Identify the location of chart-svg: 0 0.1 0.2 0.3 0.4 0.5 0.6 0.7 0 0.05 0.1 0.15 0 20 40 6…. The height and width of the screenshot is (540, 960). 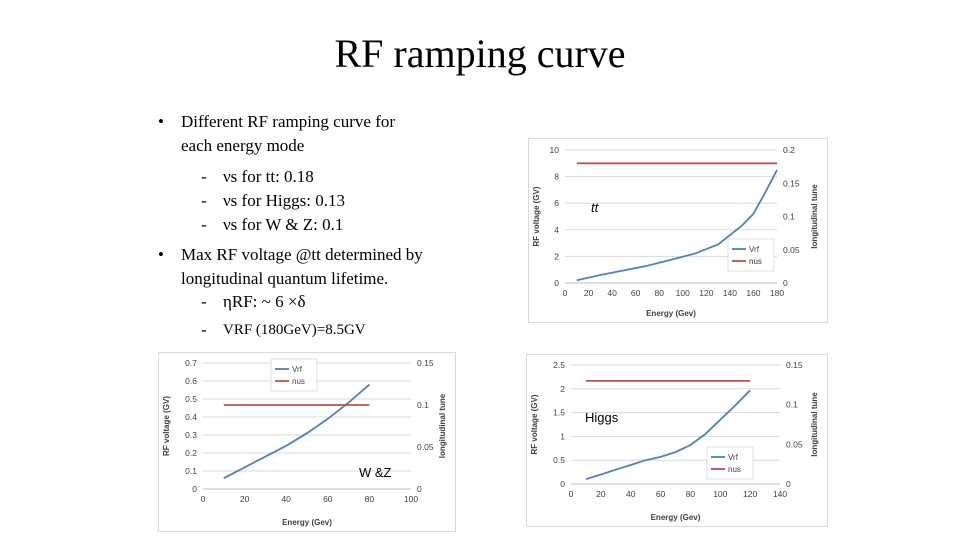
(304, 442).